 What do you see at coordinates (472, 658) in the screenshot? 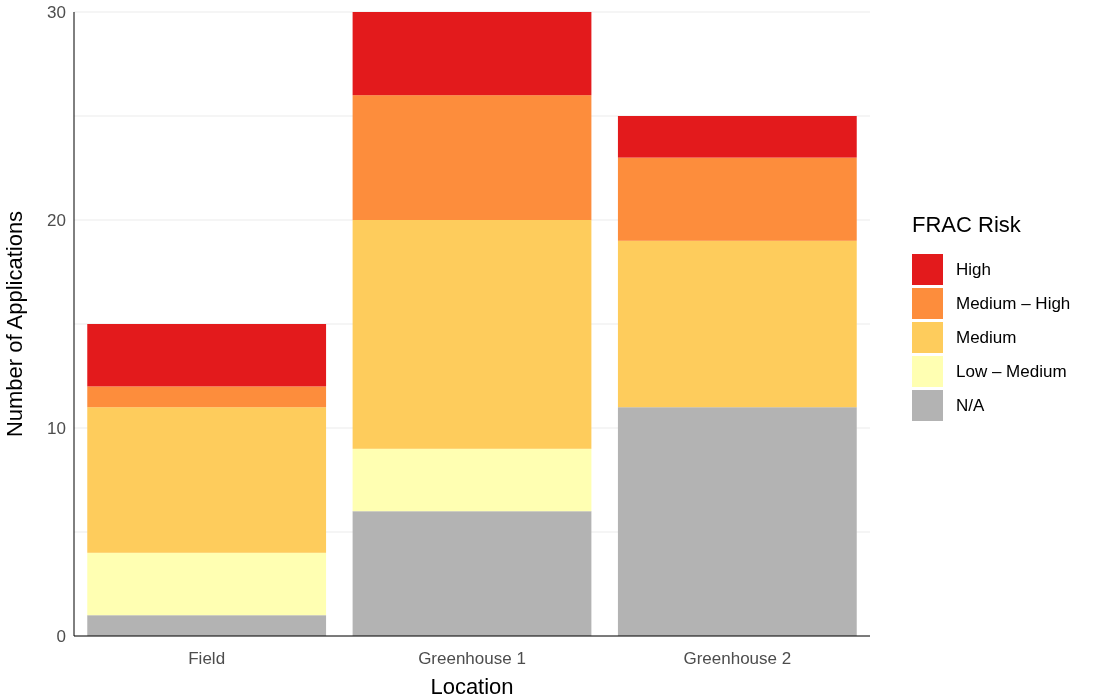
I see `x-tick-label: Greenhouse 1` at bounding box center [472, 658].